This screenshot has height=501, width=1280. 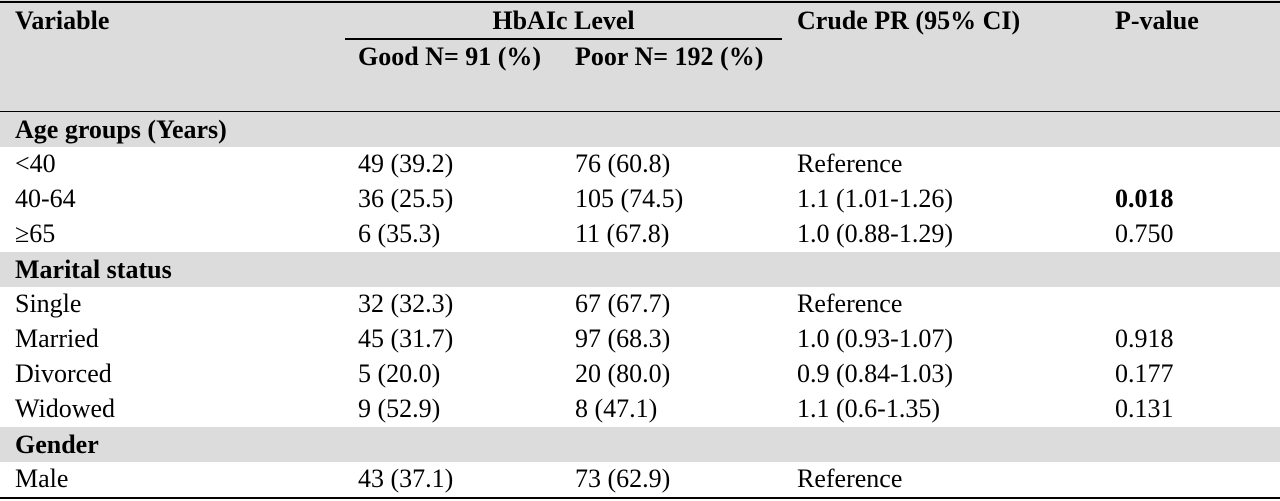 What do you see at coordinates (623, 373) in the screenshot?
I see `cell: 20 (80.0)` at bounding box center [623, 373].